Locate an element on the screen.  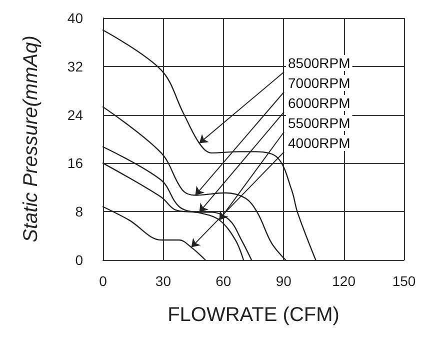
x-tick-label: 60 is located at coordinates (224, 281).